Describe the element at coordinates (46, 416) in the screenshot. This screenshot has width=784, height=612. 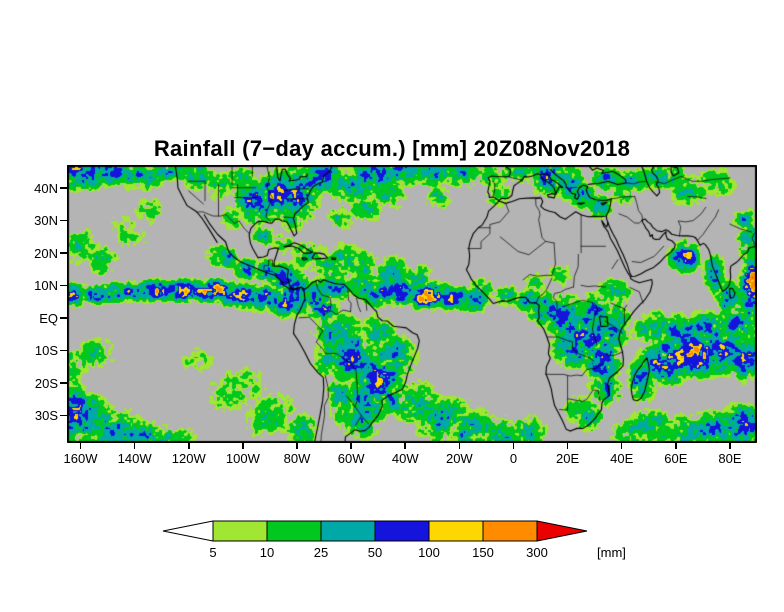
I see `lat-tick-label: 30S` at that location.